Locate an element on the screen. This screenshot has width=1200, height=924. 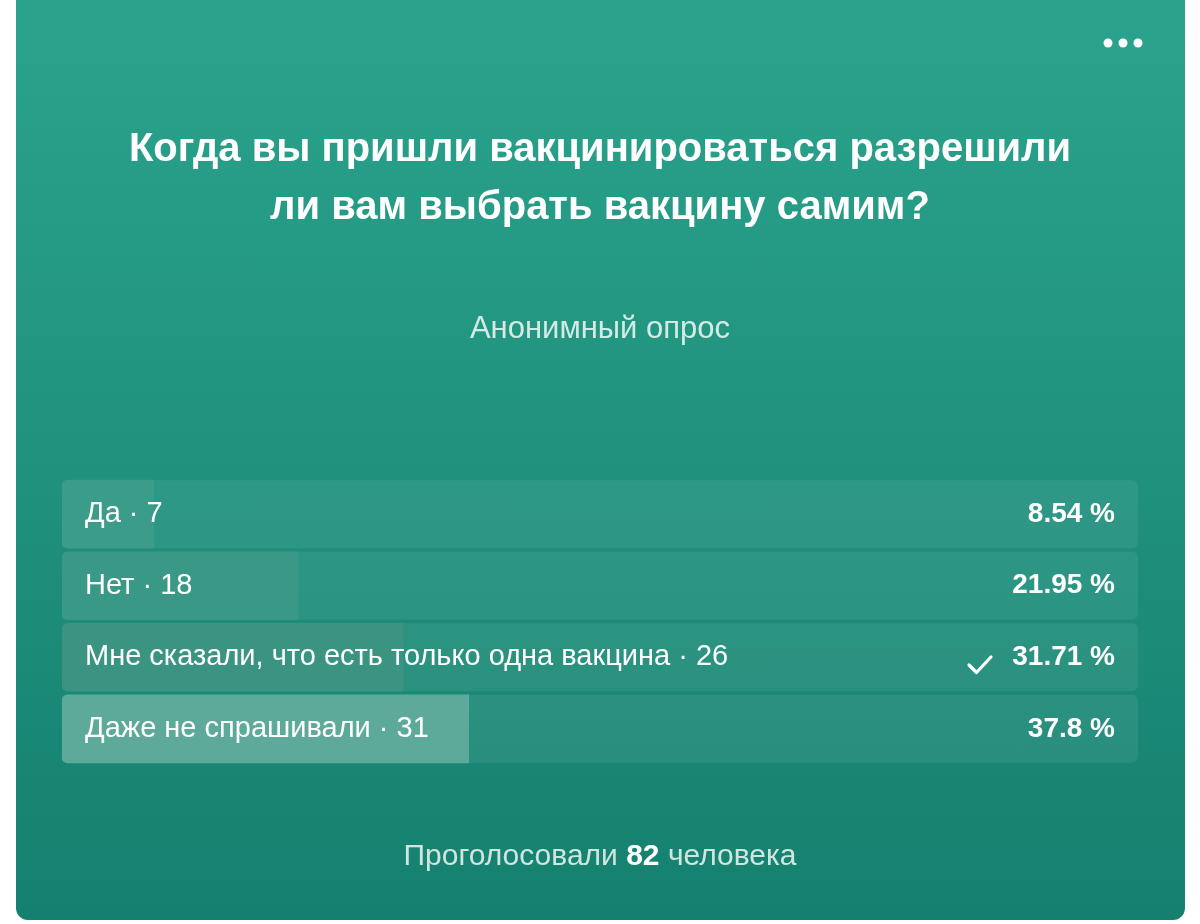
data-label: 21.95 % is located at coordinates (1064, 584).